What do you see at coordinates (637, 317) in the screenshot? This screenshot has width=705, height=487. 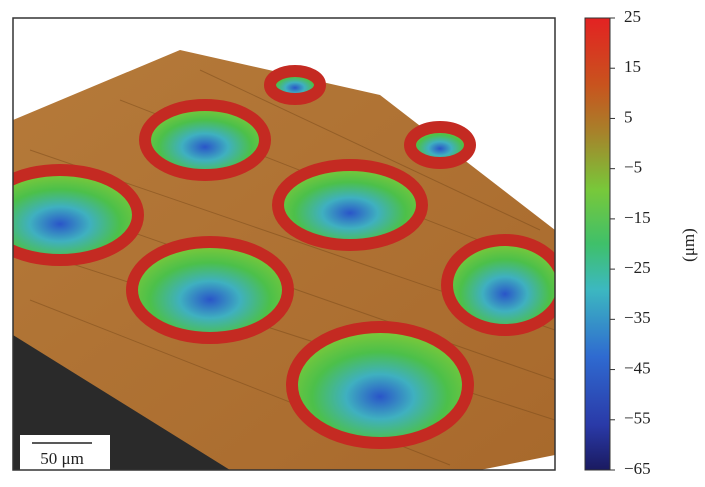 I see `colorbar-tick-label: −35` at bounding box center [637, 317].